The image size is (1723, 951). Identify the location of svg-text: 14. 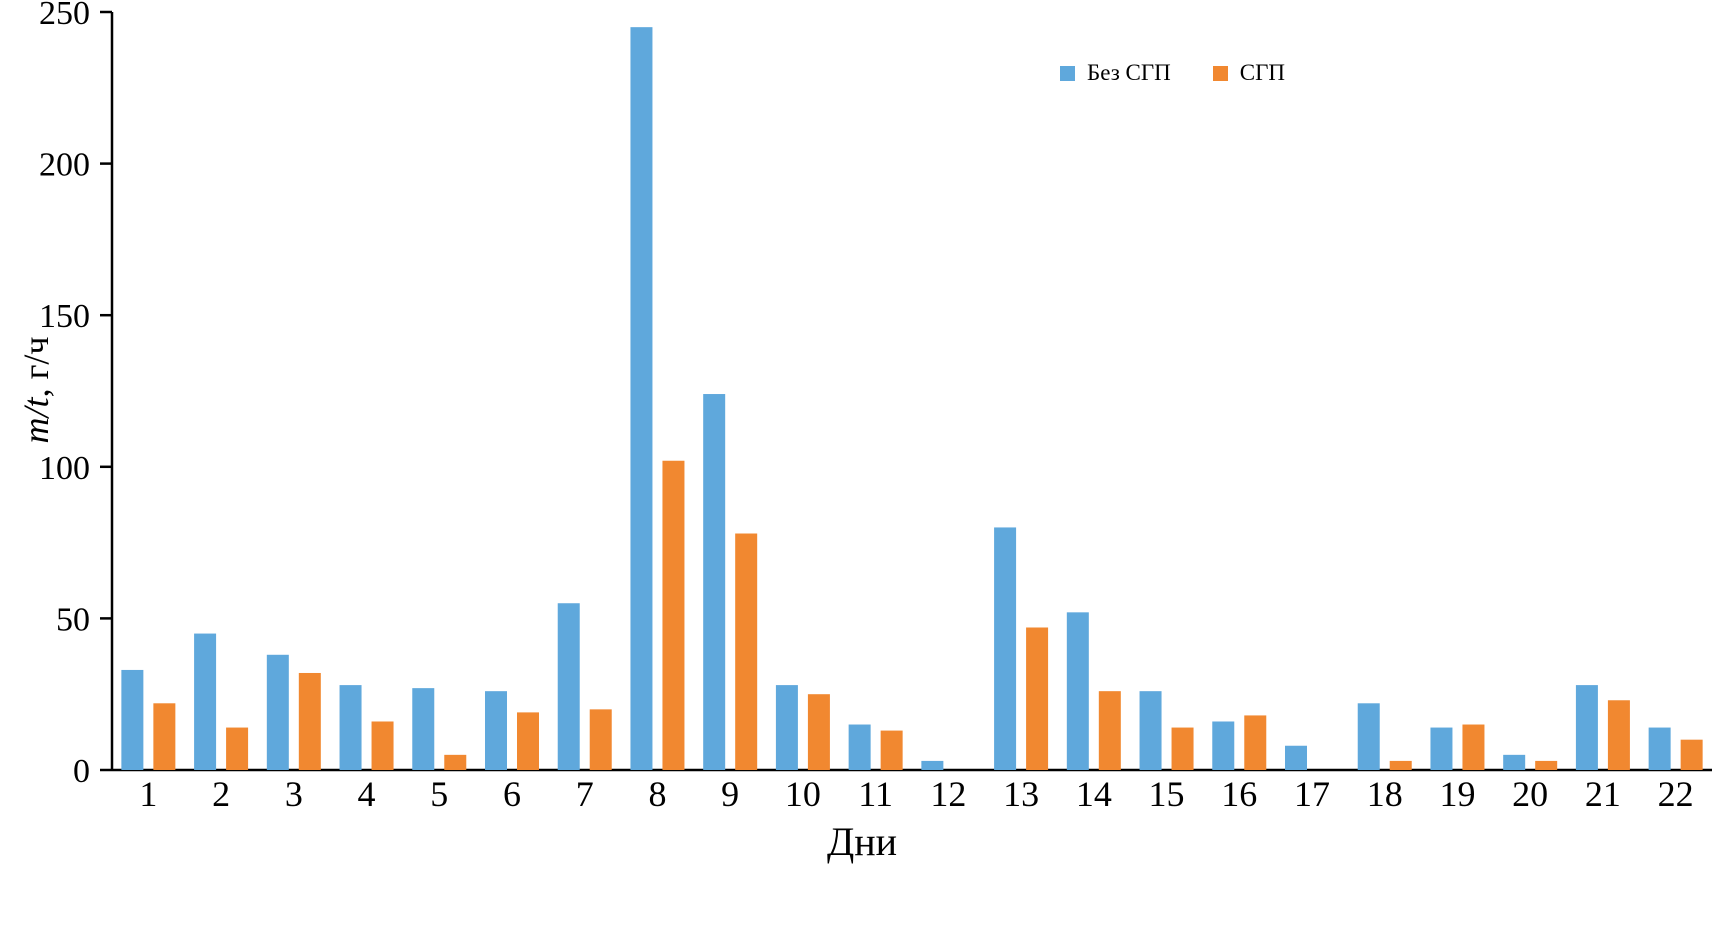
(1094, 794).